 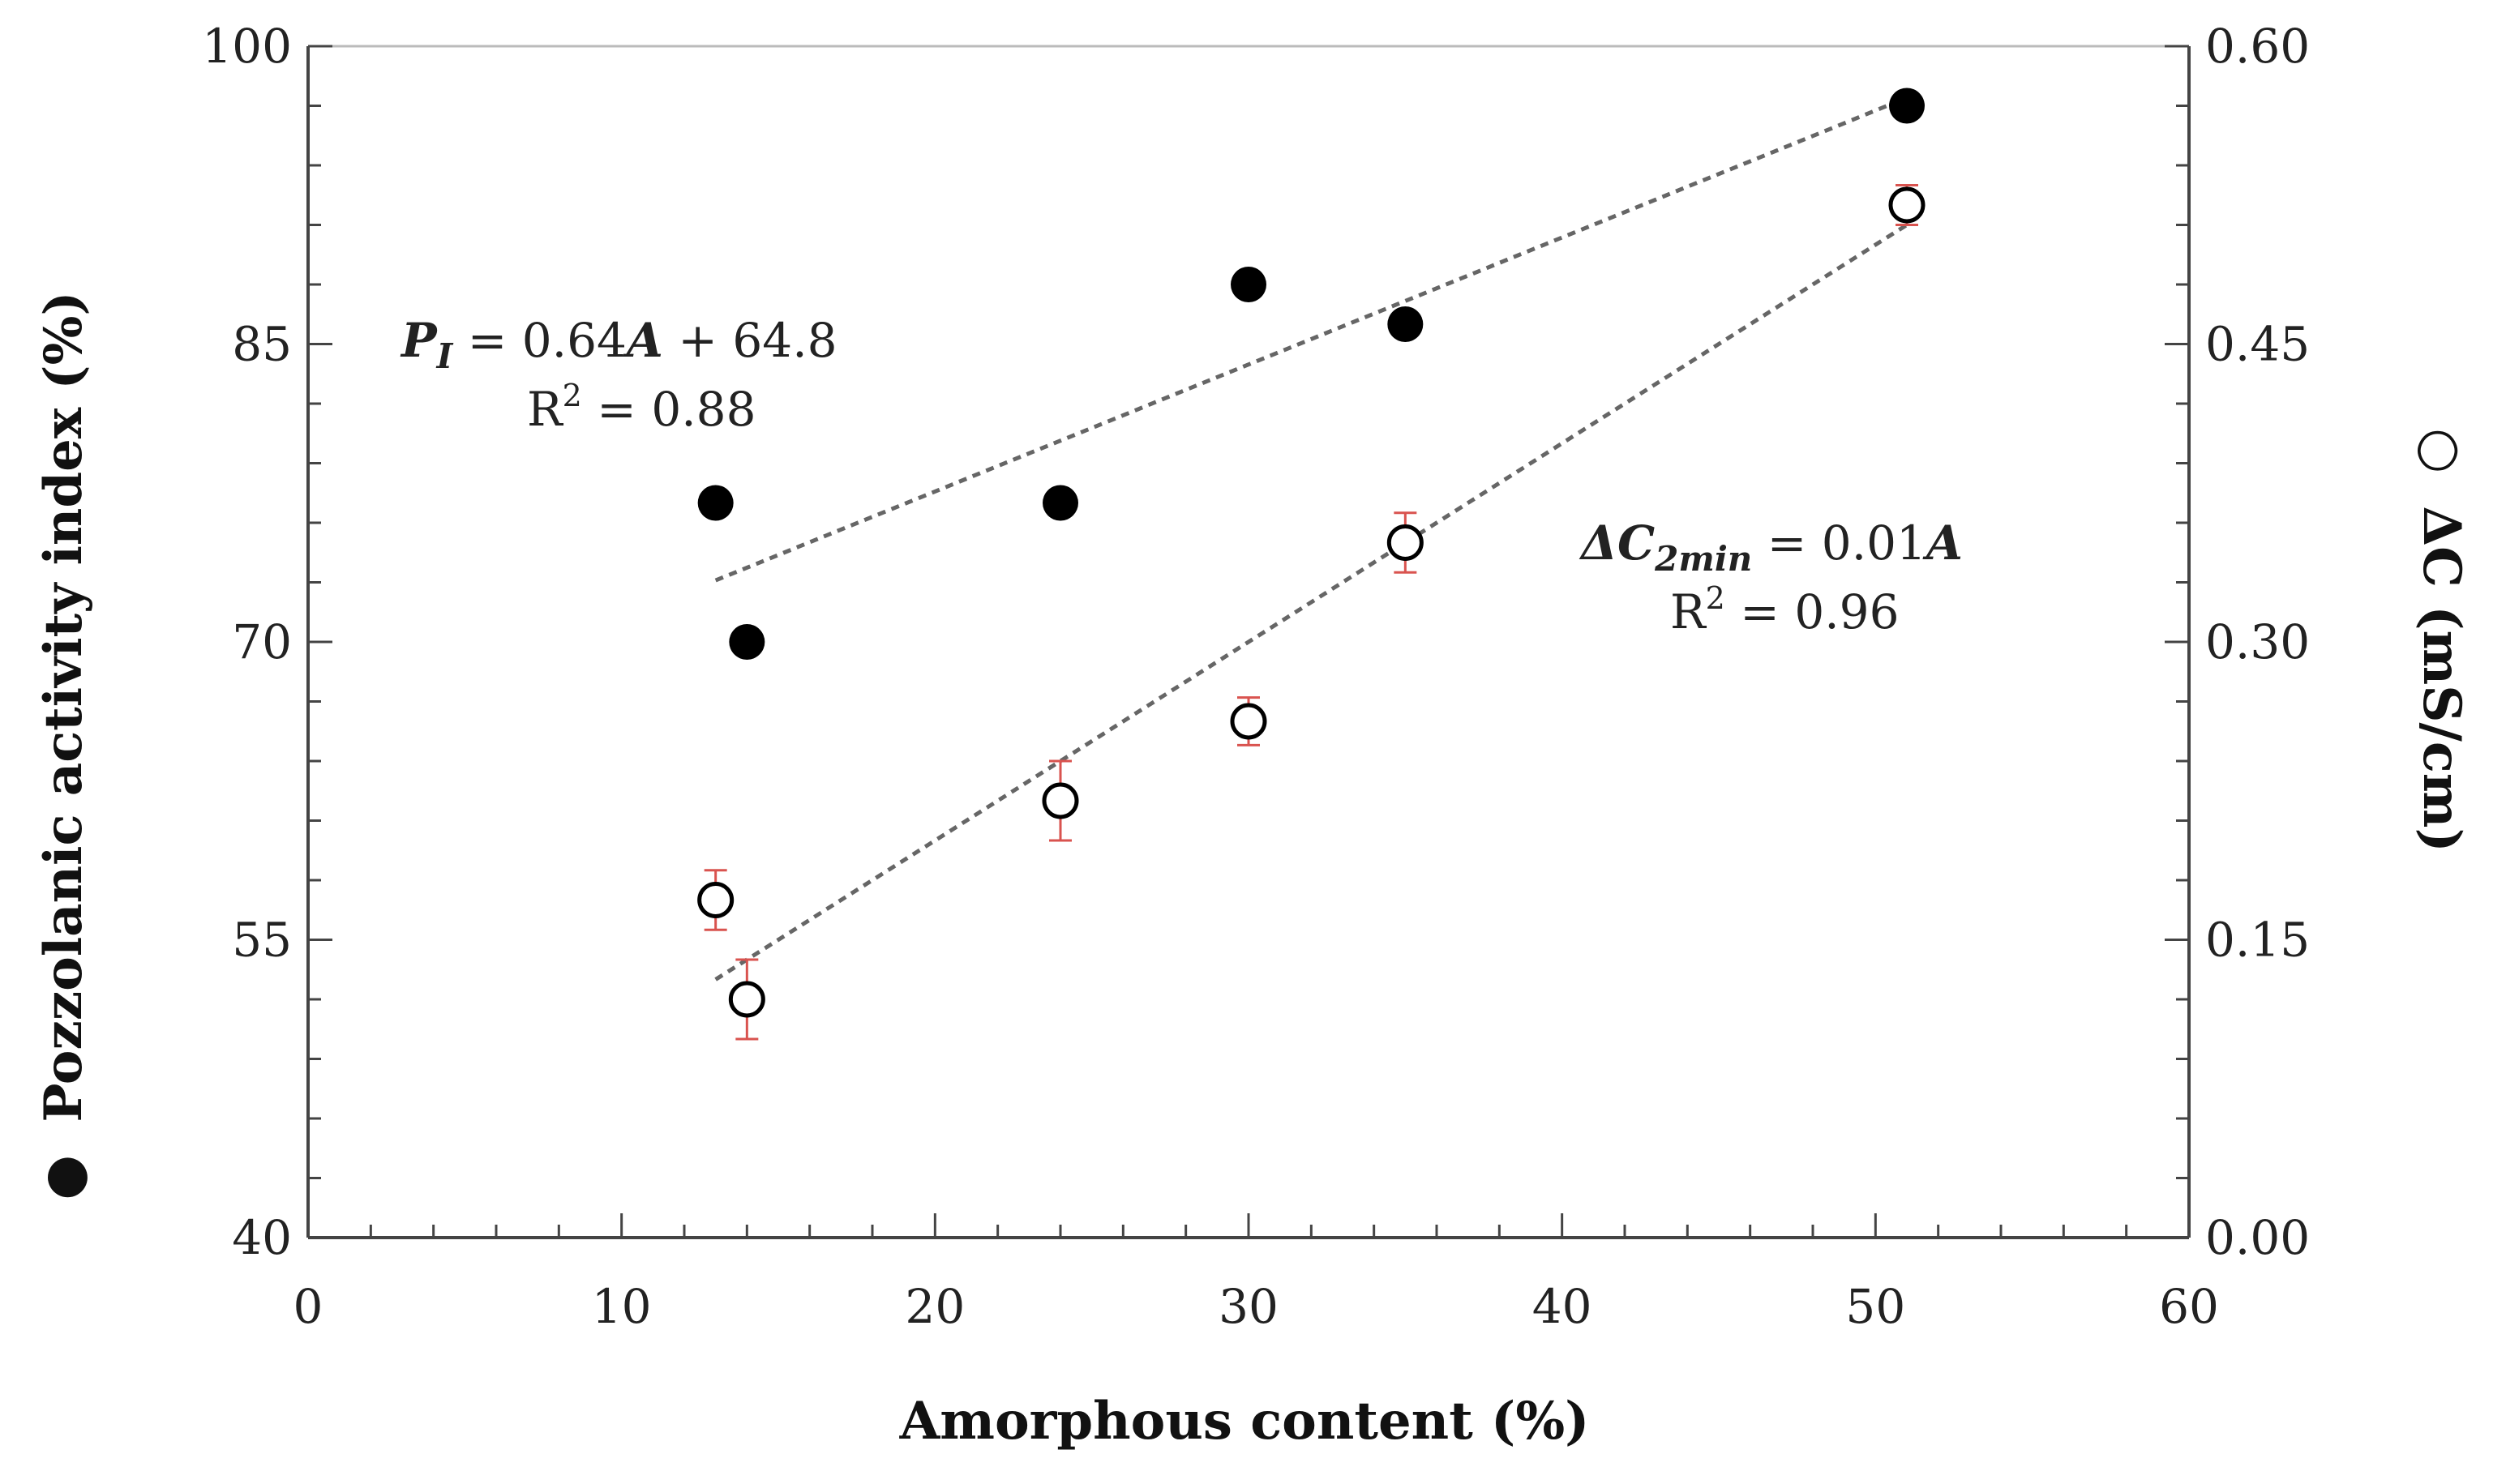 What do you see at coordinates (2257, 344) in the screenshot?
I see `y-right-tick-label: 0.45` at bounding box center [2257, 344].